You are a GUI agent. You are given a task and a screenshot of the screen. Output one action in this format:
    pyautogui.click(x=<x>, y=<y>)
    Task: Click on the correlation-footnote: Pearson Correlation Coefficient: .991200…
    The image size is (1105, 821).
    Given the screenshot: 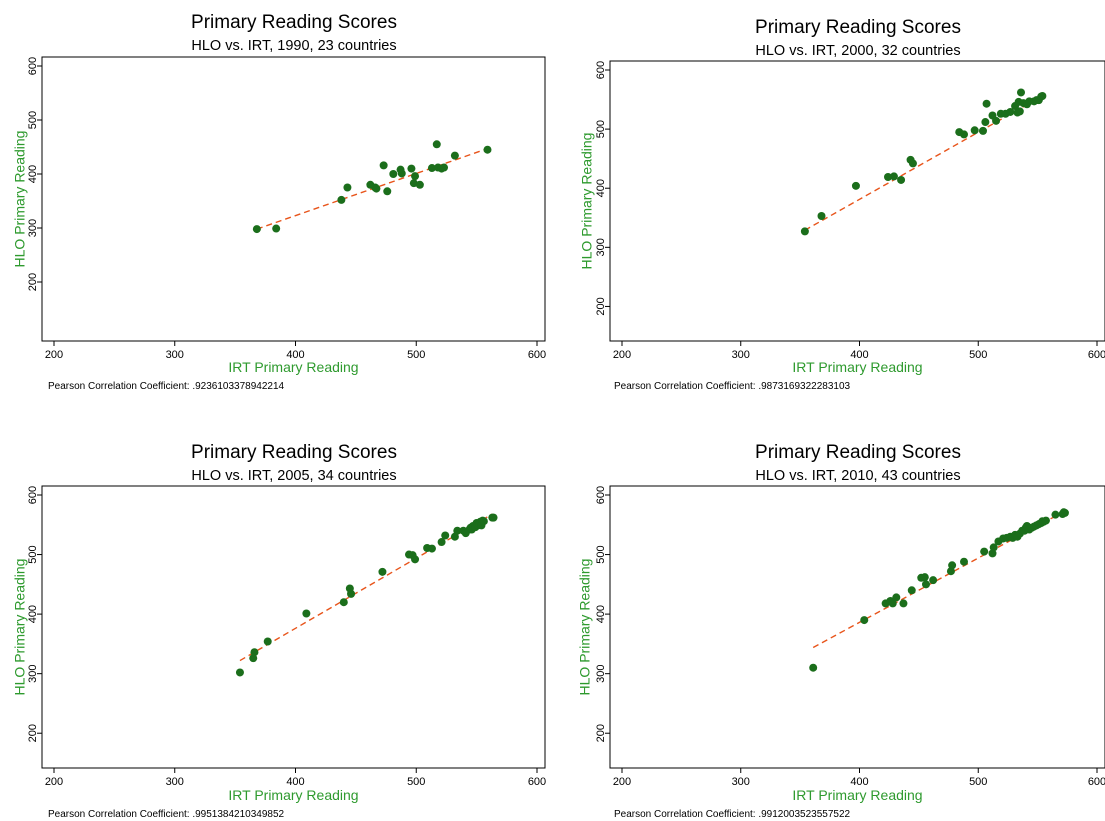 What is the action you would take?
    pyautogui.click(x=732, y=814)
    